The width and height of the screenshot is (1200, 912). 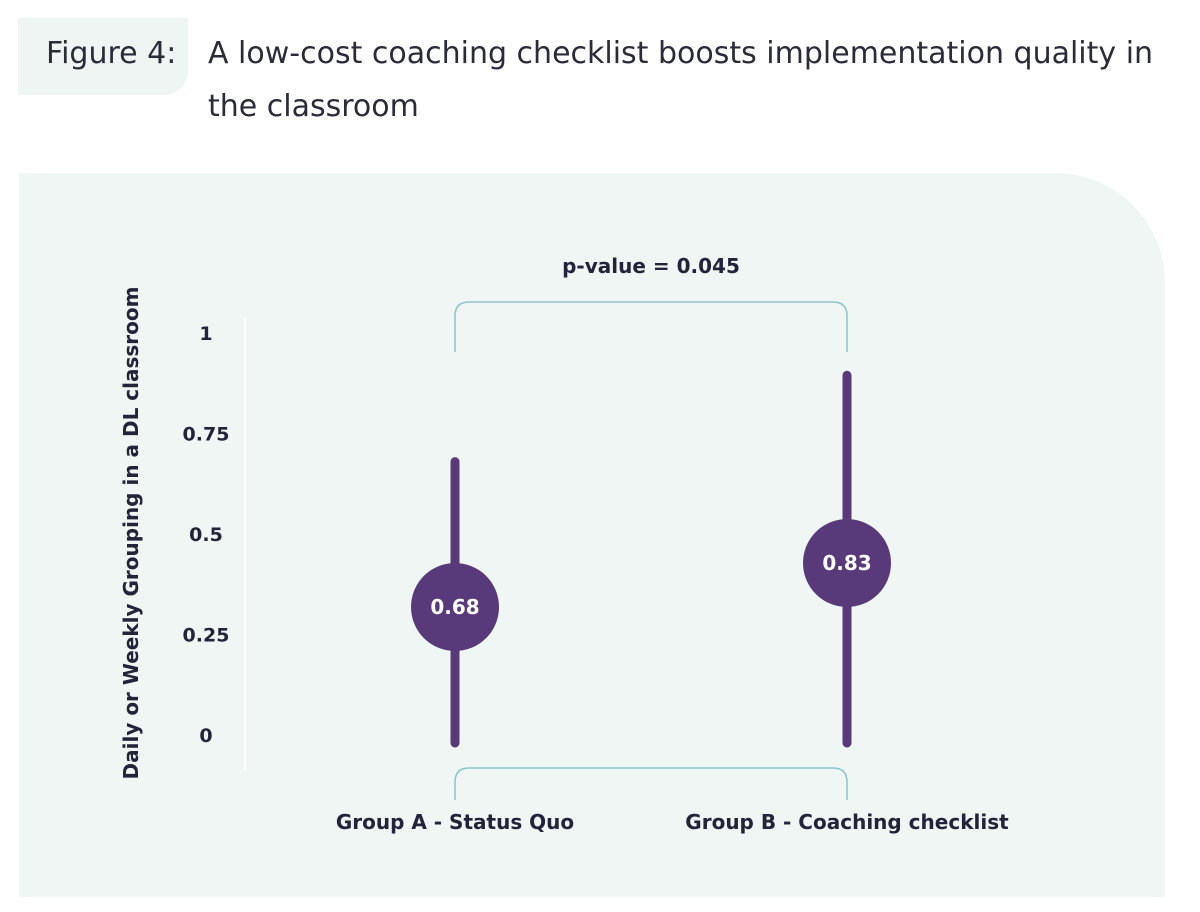 What do you see at coordinates (651, 326) in the screenshot?
I see `top-bracket` at bounding box center [651, 326].